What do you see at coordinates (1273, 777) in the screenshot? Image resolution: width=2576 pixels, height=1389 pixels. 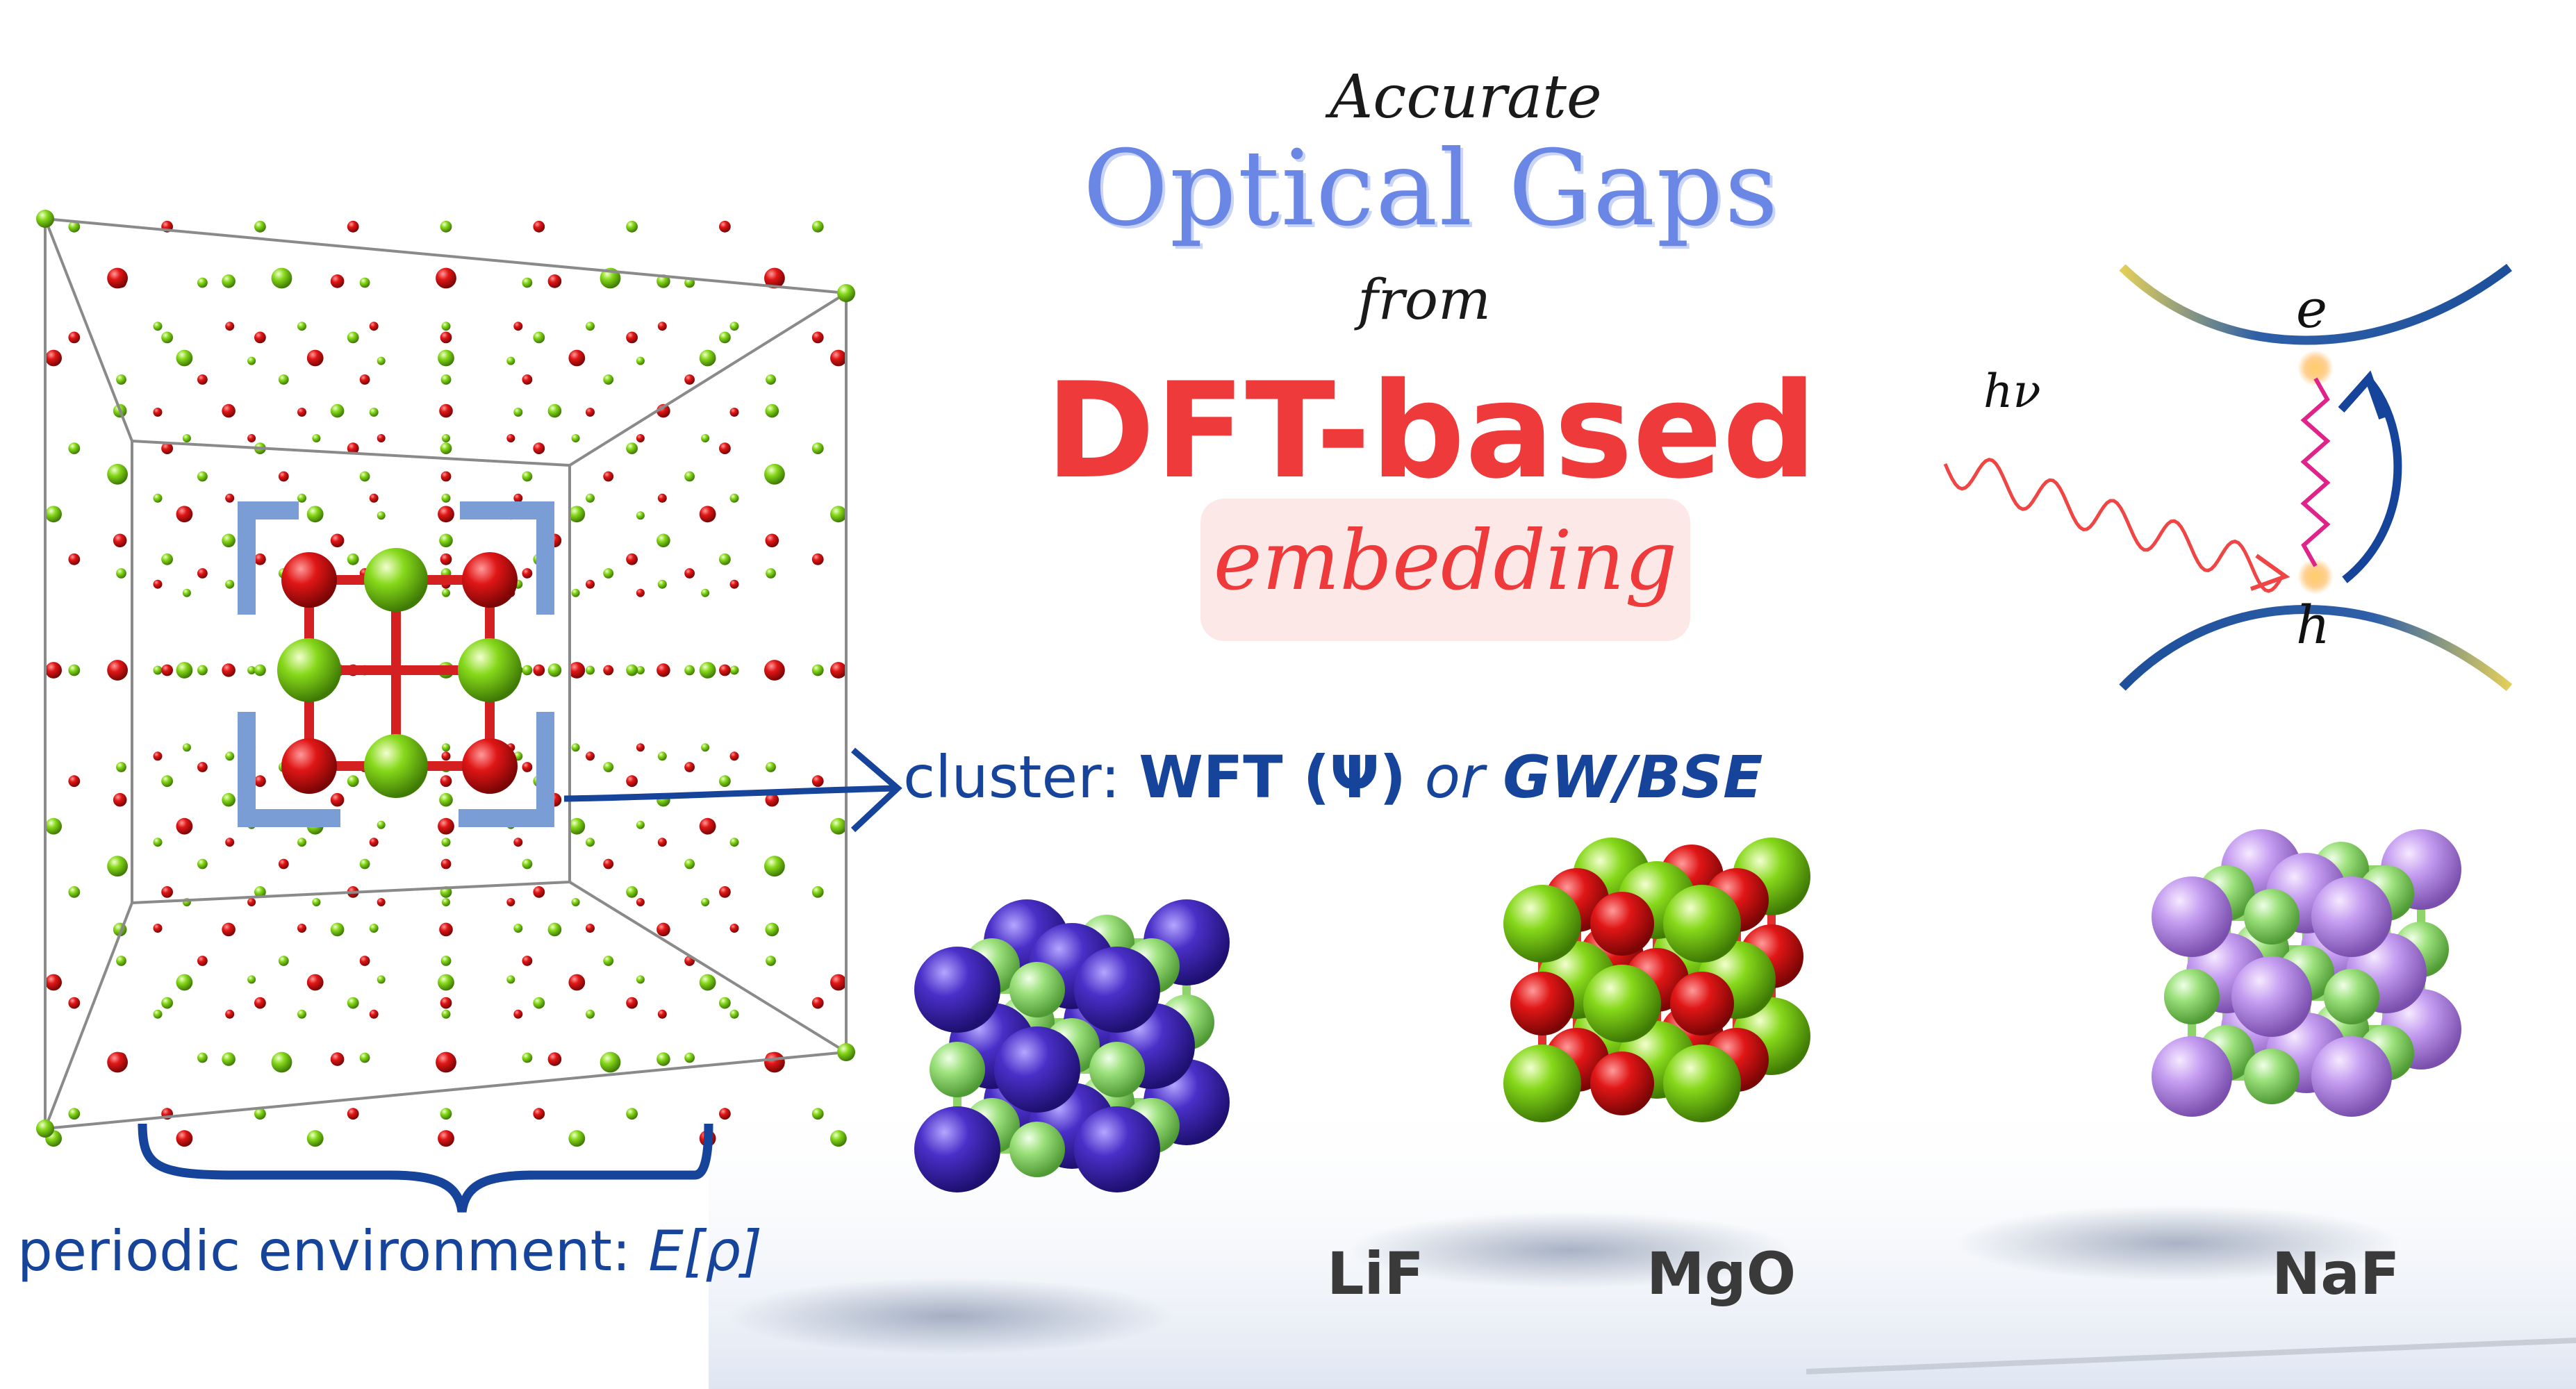 I see `cluster-method-wft: WFT (Ψ)` at bounding box center [1273, 777].